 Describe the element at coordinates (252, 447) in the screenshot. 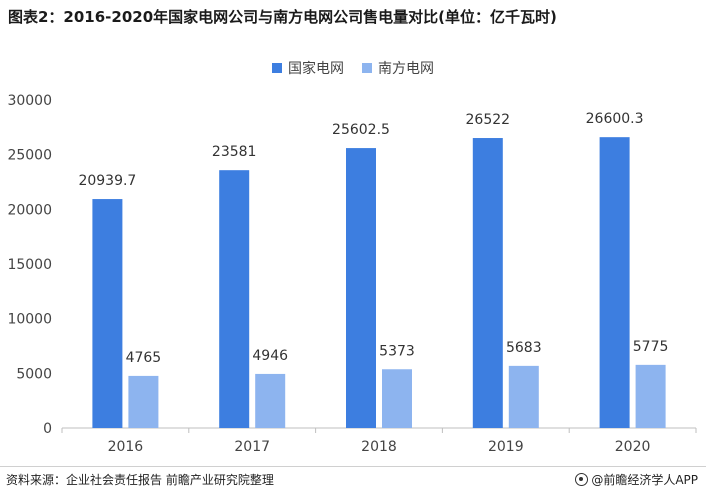

I see `x-tick-label: 2017` at that location.